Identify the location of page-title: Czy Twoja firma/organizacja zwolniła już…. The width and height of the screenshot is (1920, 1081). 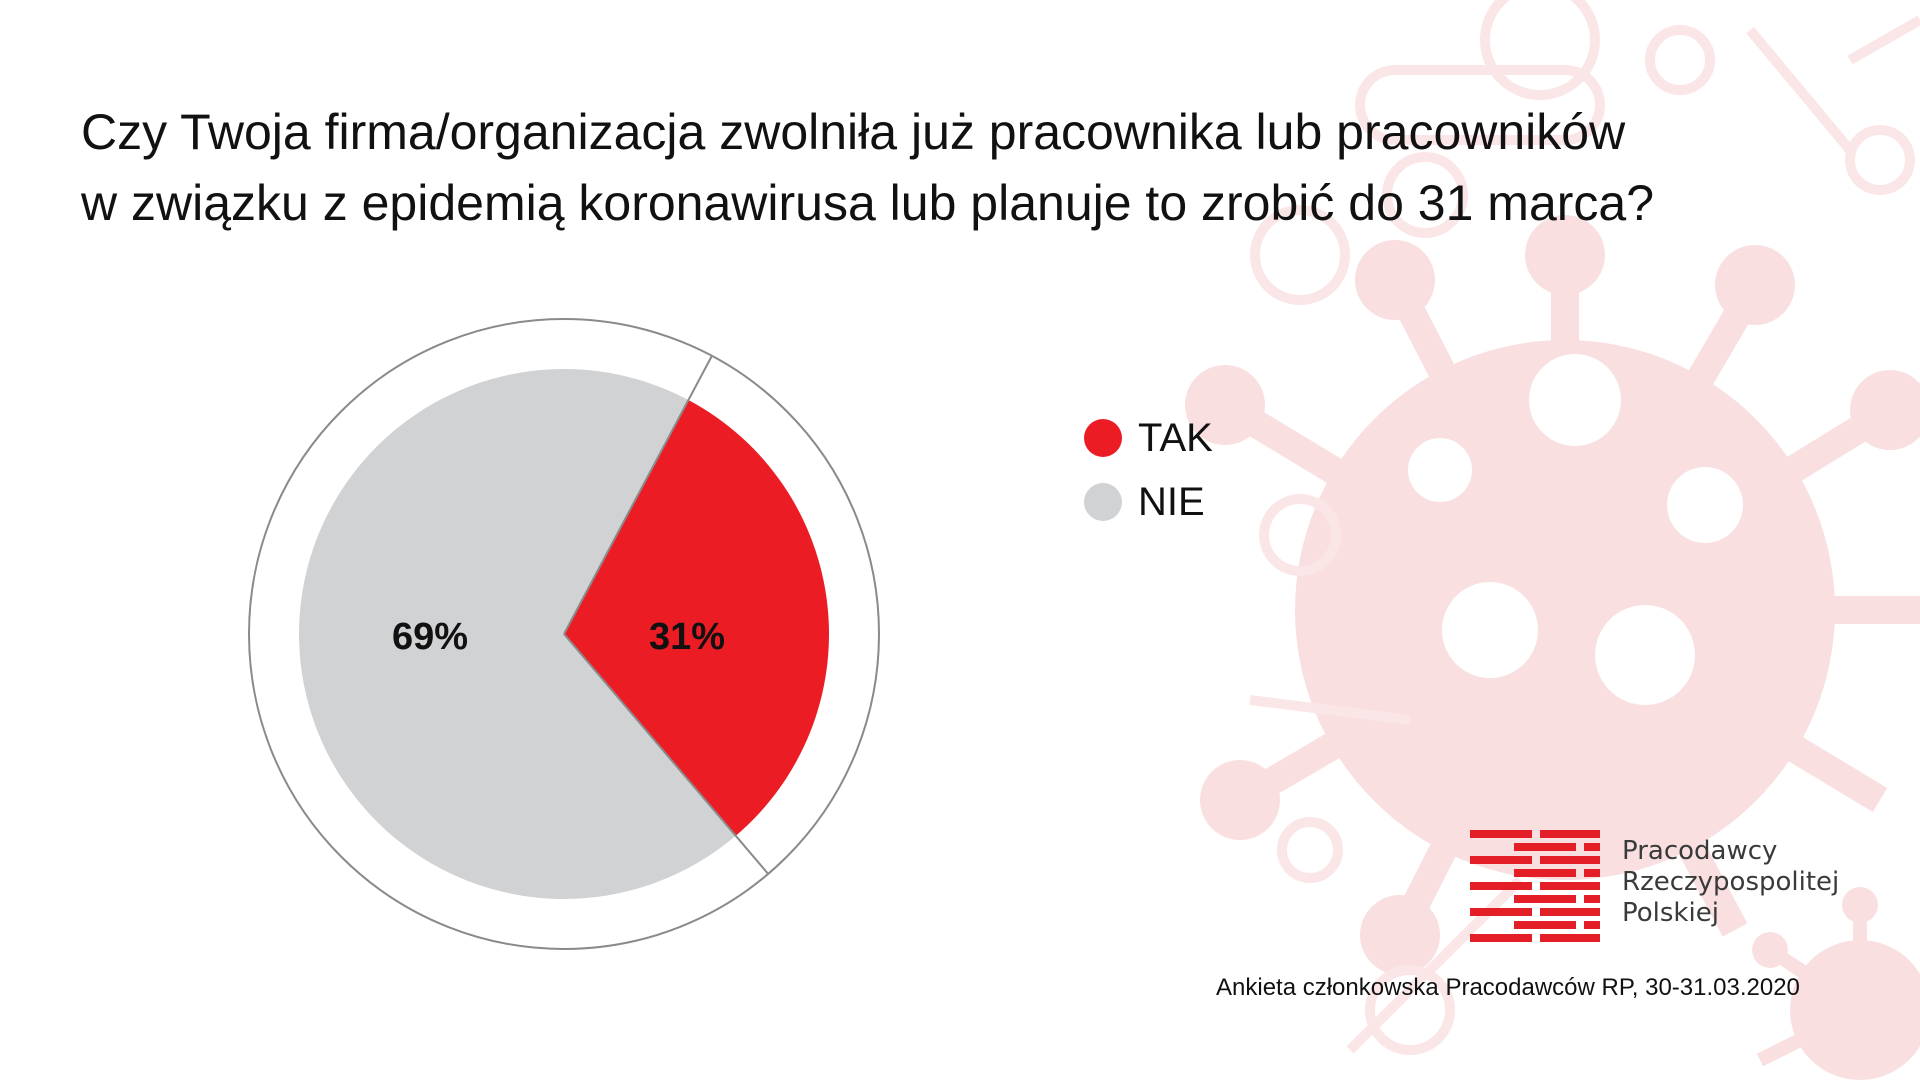
(931, 168).